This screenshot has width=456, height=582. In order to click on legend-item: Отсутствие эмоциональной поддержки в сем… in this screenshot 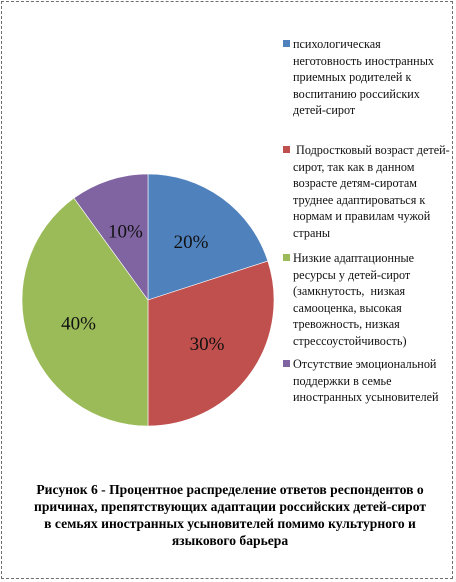, I will do `click(367, 381)`.